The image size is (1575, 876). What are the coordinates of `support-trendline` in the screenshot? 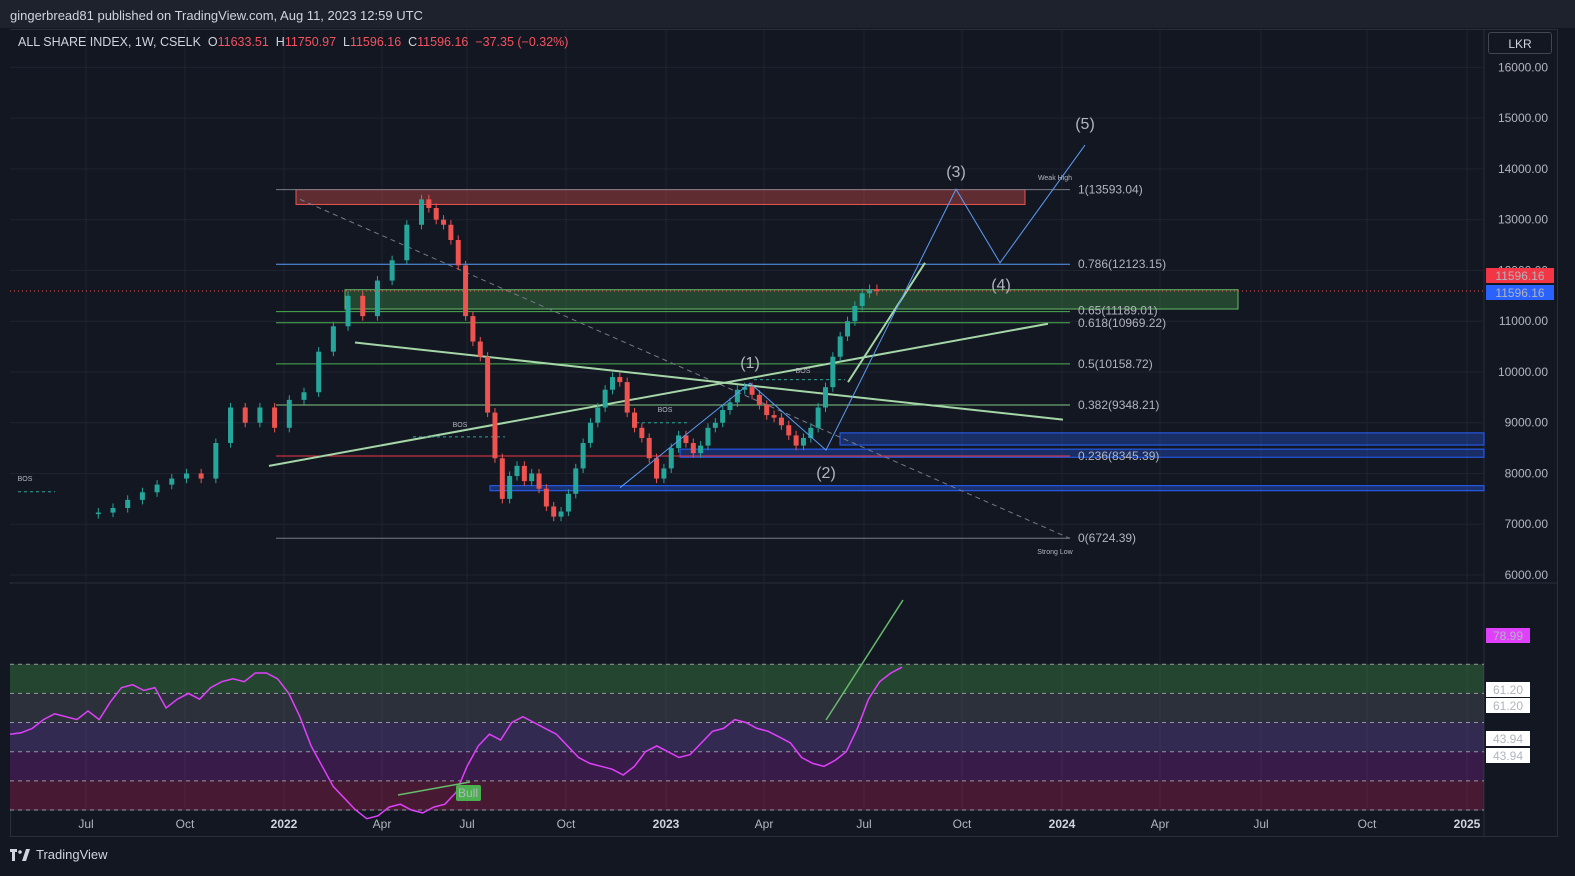 It's located at (658, 394).